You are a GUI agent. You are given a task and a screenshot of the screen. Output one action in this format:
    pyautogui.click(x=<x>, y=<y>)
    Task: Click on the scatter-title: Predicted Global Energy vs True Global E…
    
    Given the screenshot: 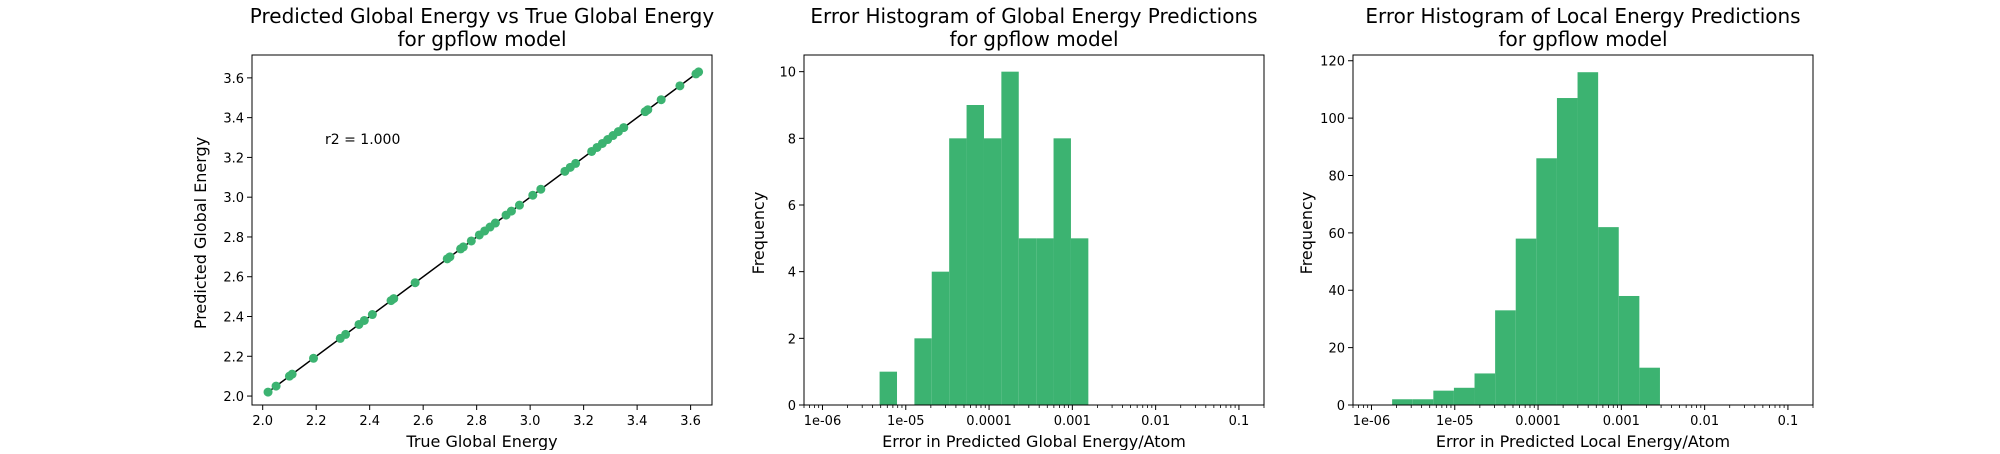 What is the action you would take?
    pyautogui.click(x=482, y=16)
    